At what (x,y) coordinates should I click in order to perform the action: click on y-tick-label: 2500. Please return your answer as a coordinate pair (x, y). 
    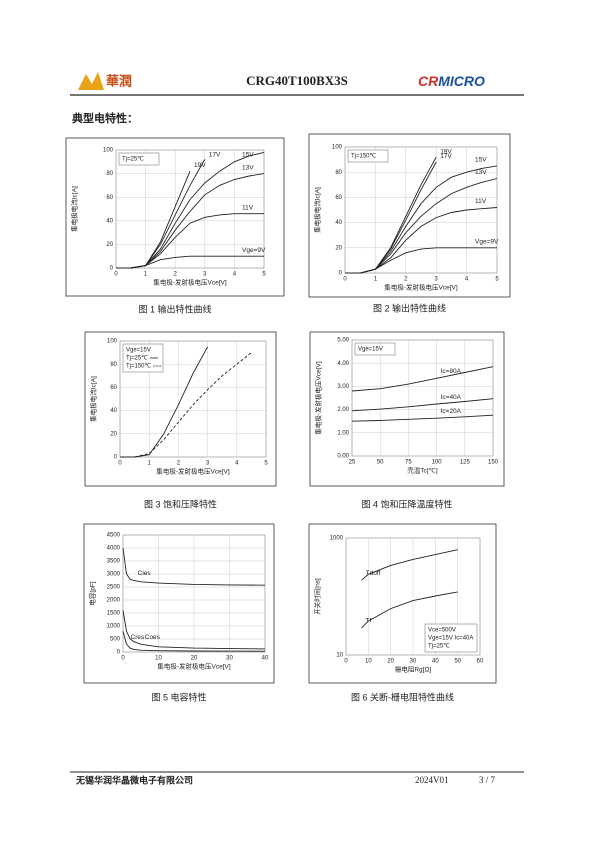
    Looking at the image, I should click on (114, 588).